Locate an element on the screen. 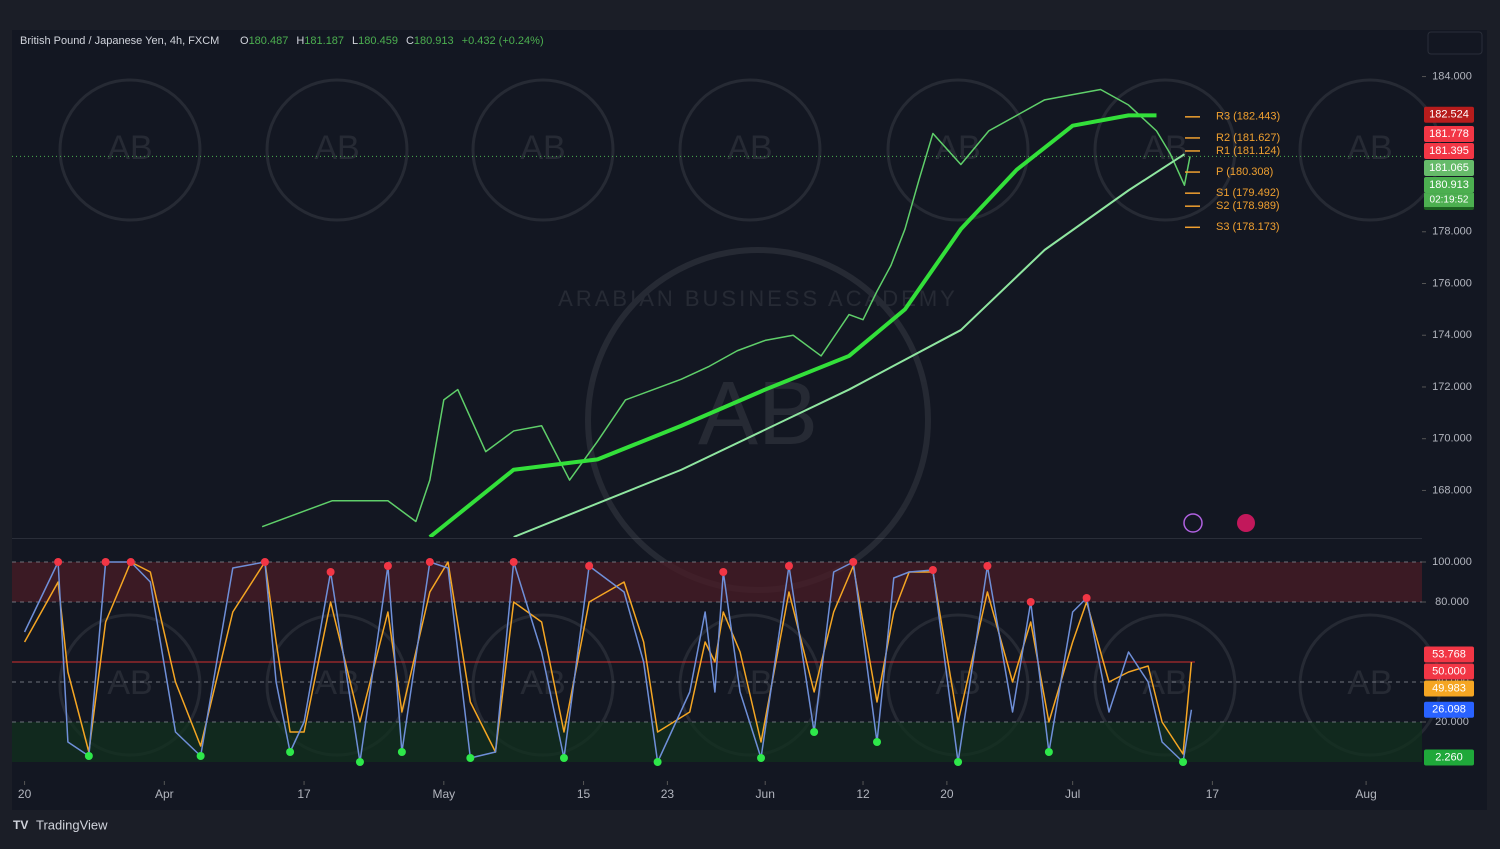 This screenshot has width=1500, height=849. price-badge-label: 2.260 is located at coordinates (1449, 757).